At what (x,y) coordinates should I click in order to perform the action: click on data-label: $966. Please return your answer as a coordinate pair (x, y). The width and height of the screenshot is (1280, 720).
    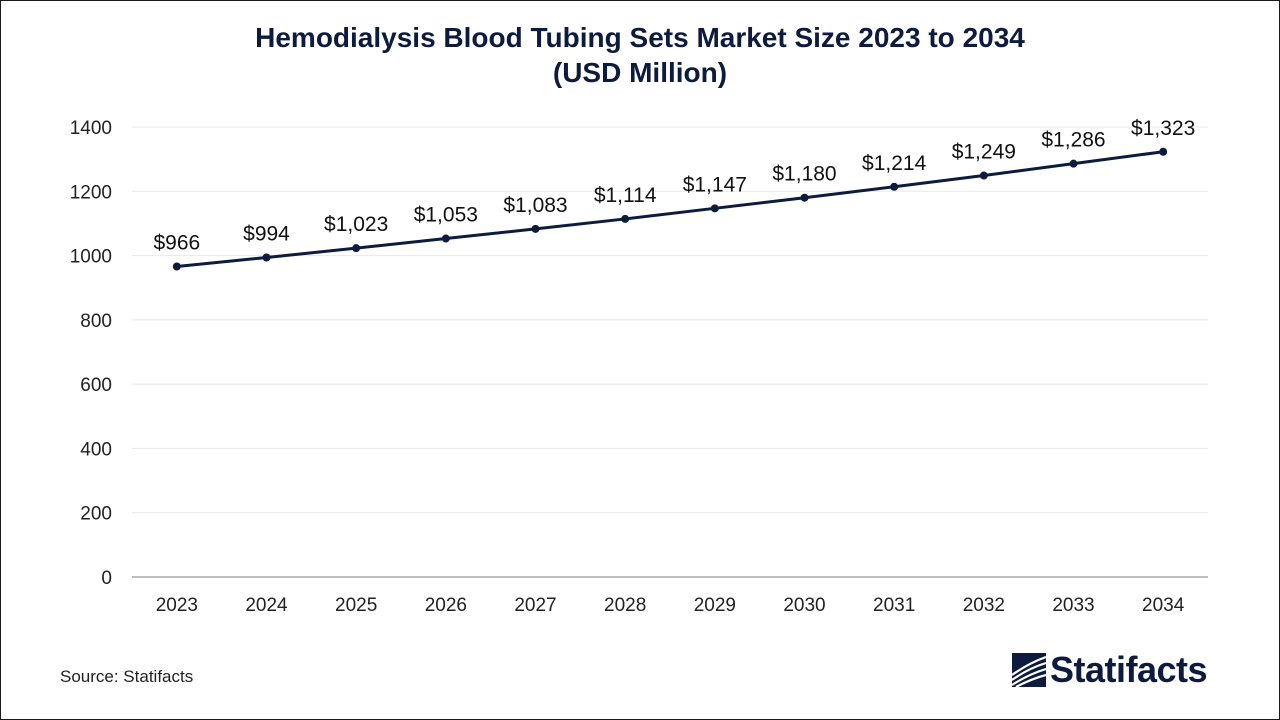
    Looking at the image, I should click on (176, 243).